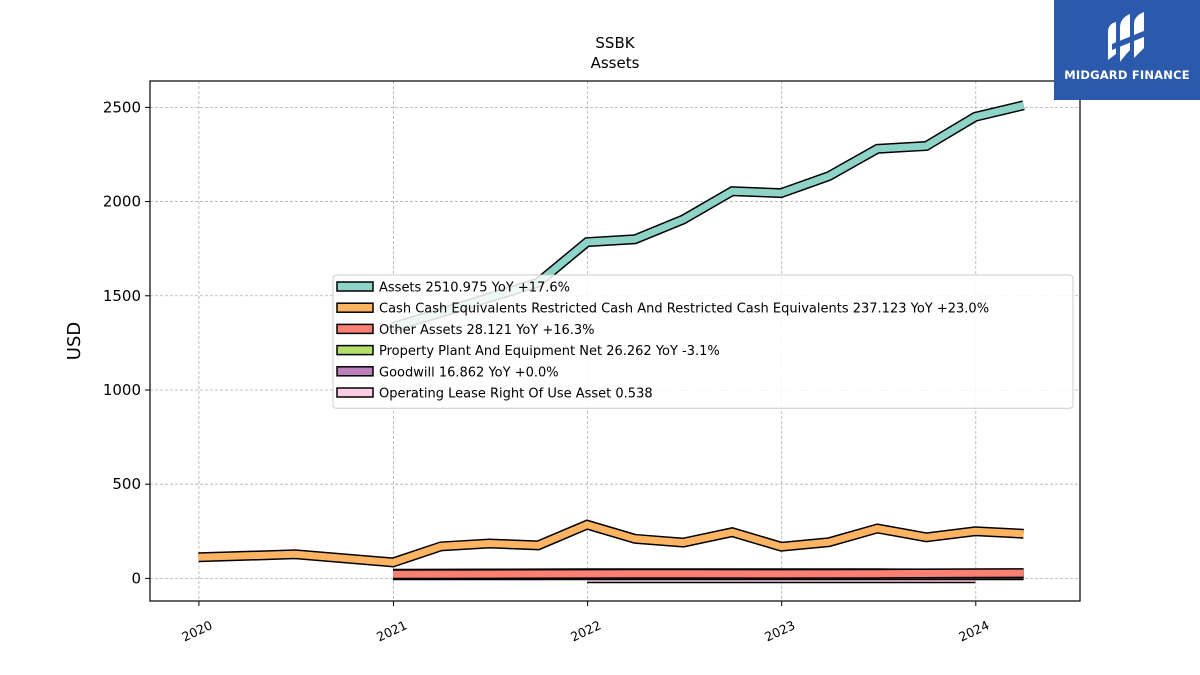 The height and width of the screenshot is (675, 1200). What do you see at coordinates (1127, 75) in the screenshot?
I see `logo-text: MIDGARD FINANCE` at bounding box center [1127, 75].